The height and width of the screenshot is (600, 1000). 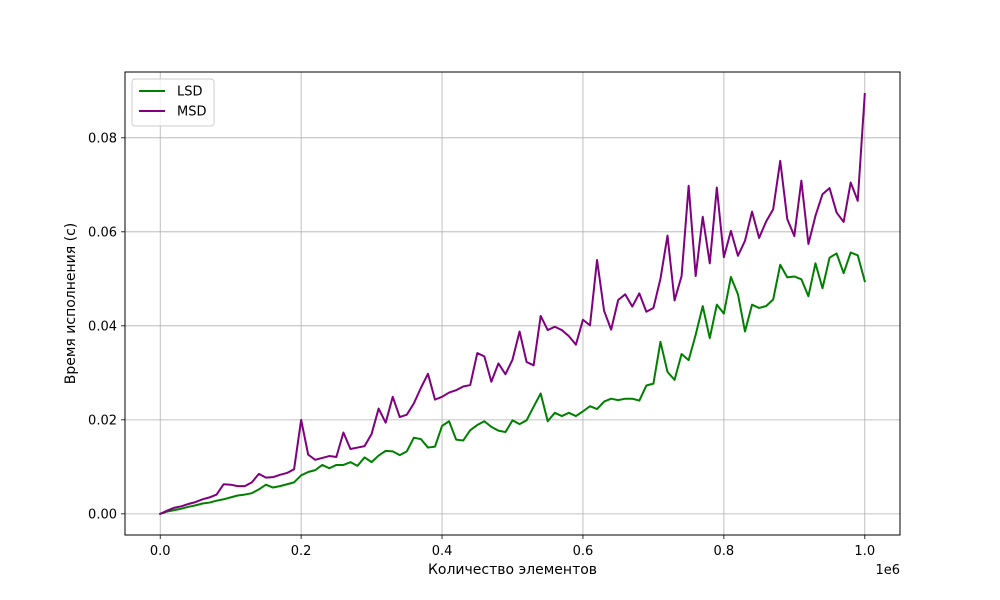 I want to click on x-tick-label: 0.0, so click(x=160, y=551).